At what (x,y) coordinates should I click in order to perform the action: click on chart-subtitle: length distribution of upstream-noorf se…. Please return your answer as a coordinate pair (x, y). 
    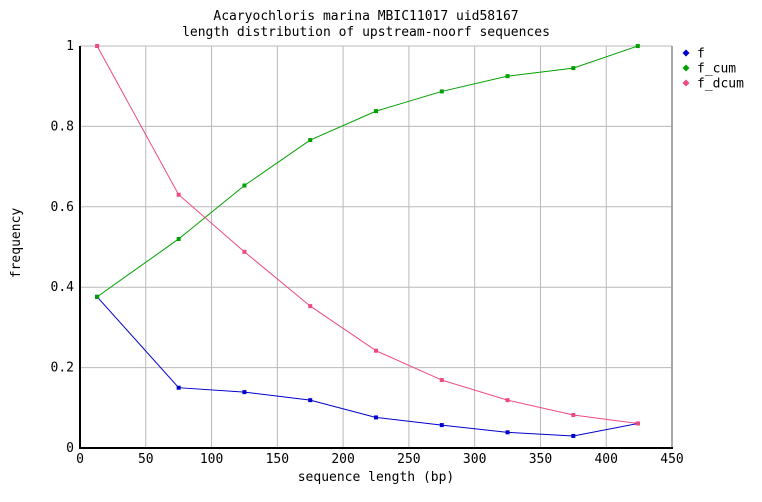
    Looking at the image, I should click on (366, 32).